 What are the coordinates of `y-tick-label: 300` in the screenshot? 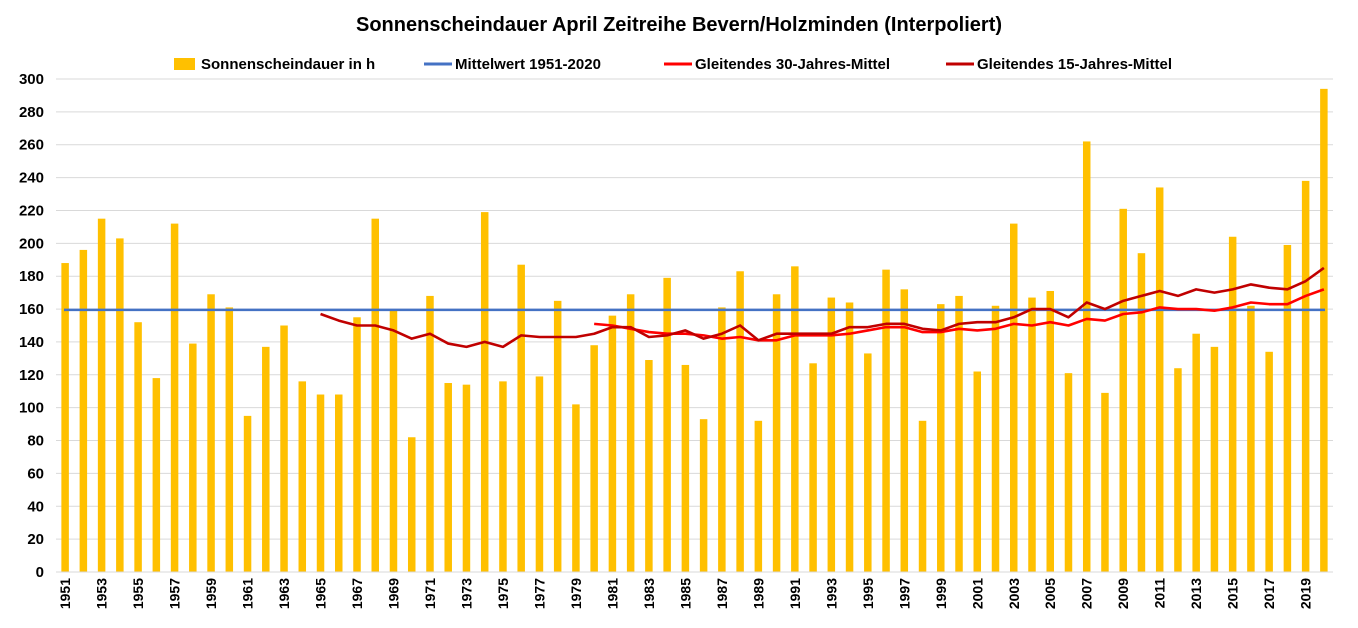 It's located at (31, 79).